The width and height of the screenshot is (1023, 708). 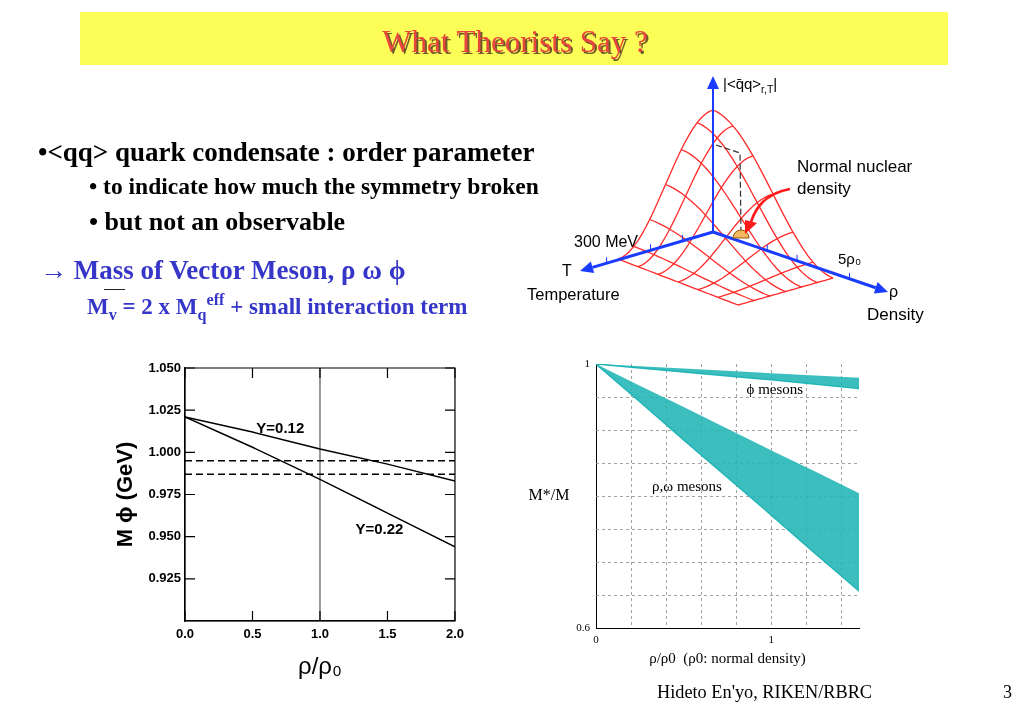 What do you see at coordinates (687, 485) in the screenshot?
I see `series-label: ρ,ω mesons` at bounding box center [687, 485].